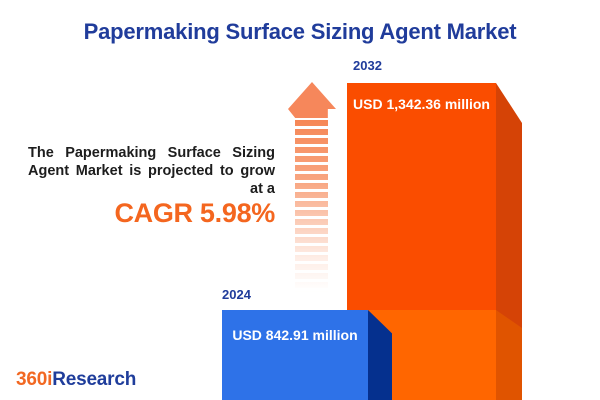 The width and height of the screenshot is (600, 400). What do you see at coordinates (421, 104) in the screenshot?
I see `value-label-2032: USD 1,342.36 million` at bounding box center [421, 104].